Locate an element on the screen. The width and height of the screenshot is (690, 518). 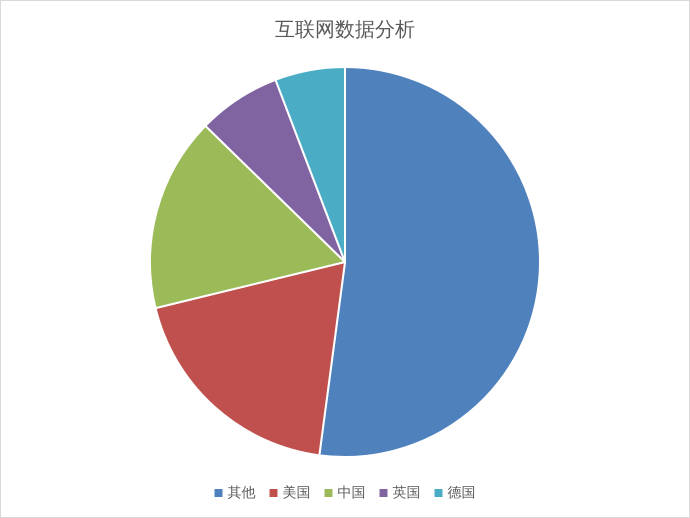
legend-label: 德国 is located at coordinates (462, 493).